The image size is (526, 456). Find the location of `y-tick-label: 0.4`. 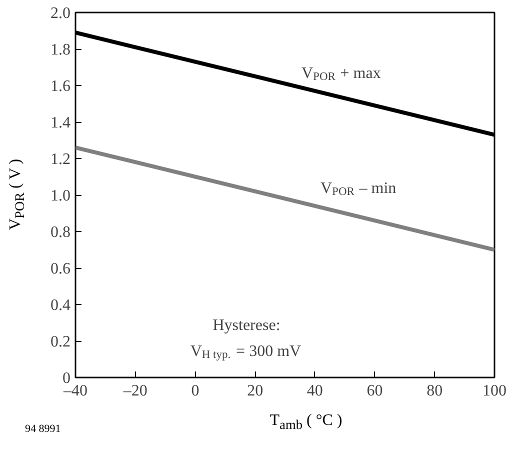

y-tick-label: 0.4 is located at coordinates (60, 305).